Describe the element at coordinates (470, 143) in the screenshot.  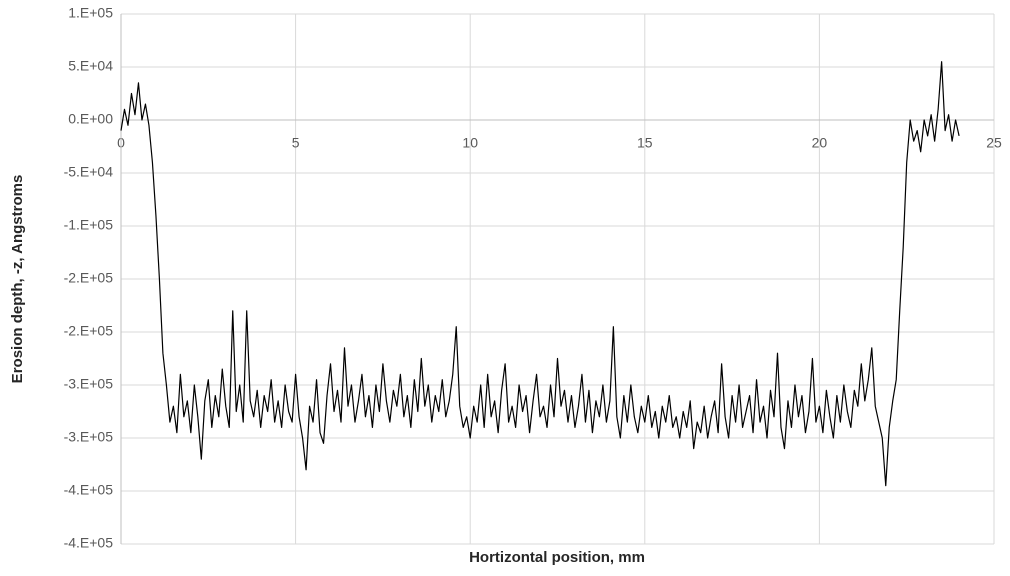
I see `x-tick-label: 10` at that location.